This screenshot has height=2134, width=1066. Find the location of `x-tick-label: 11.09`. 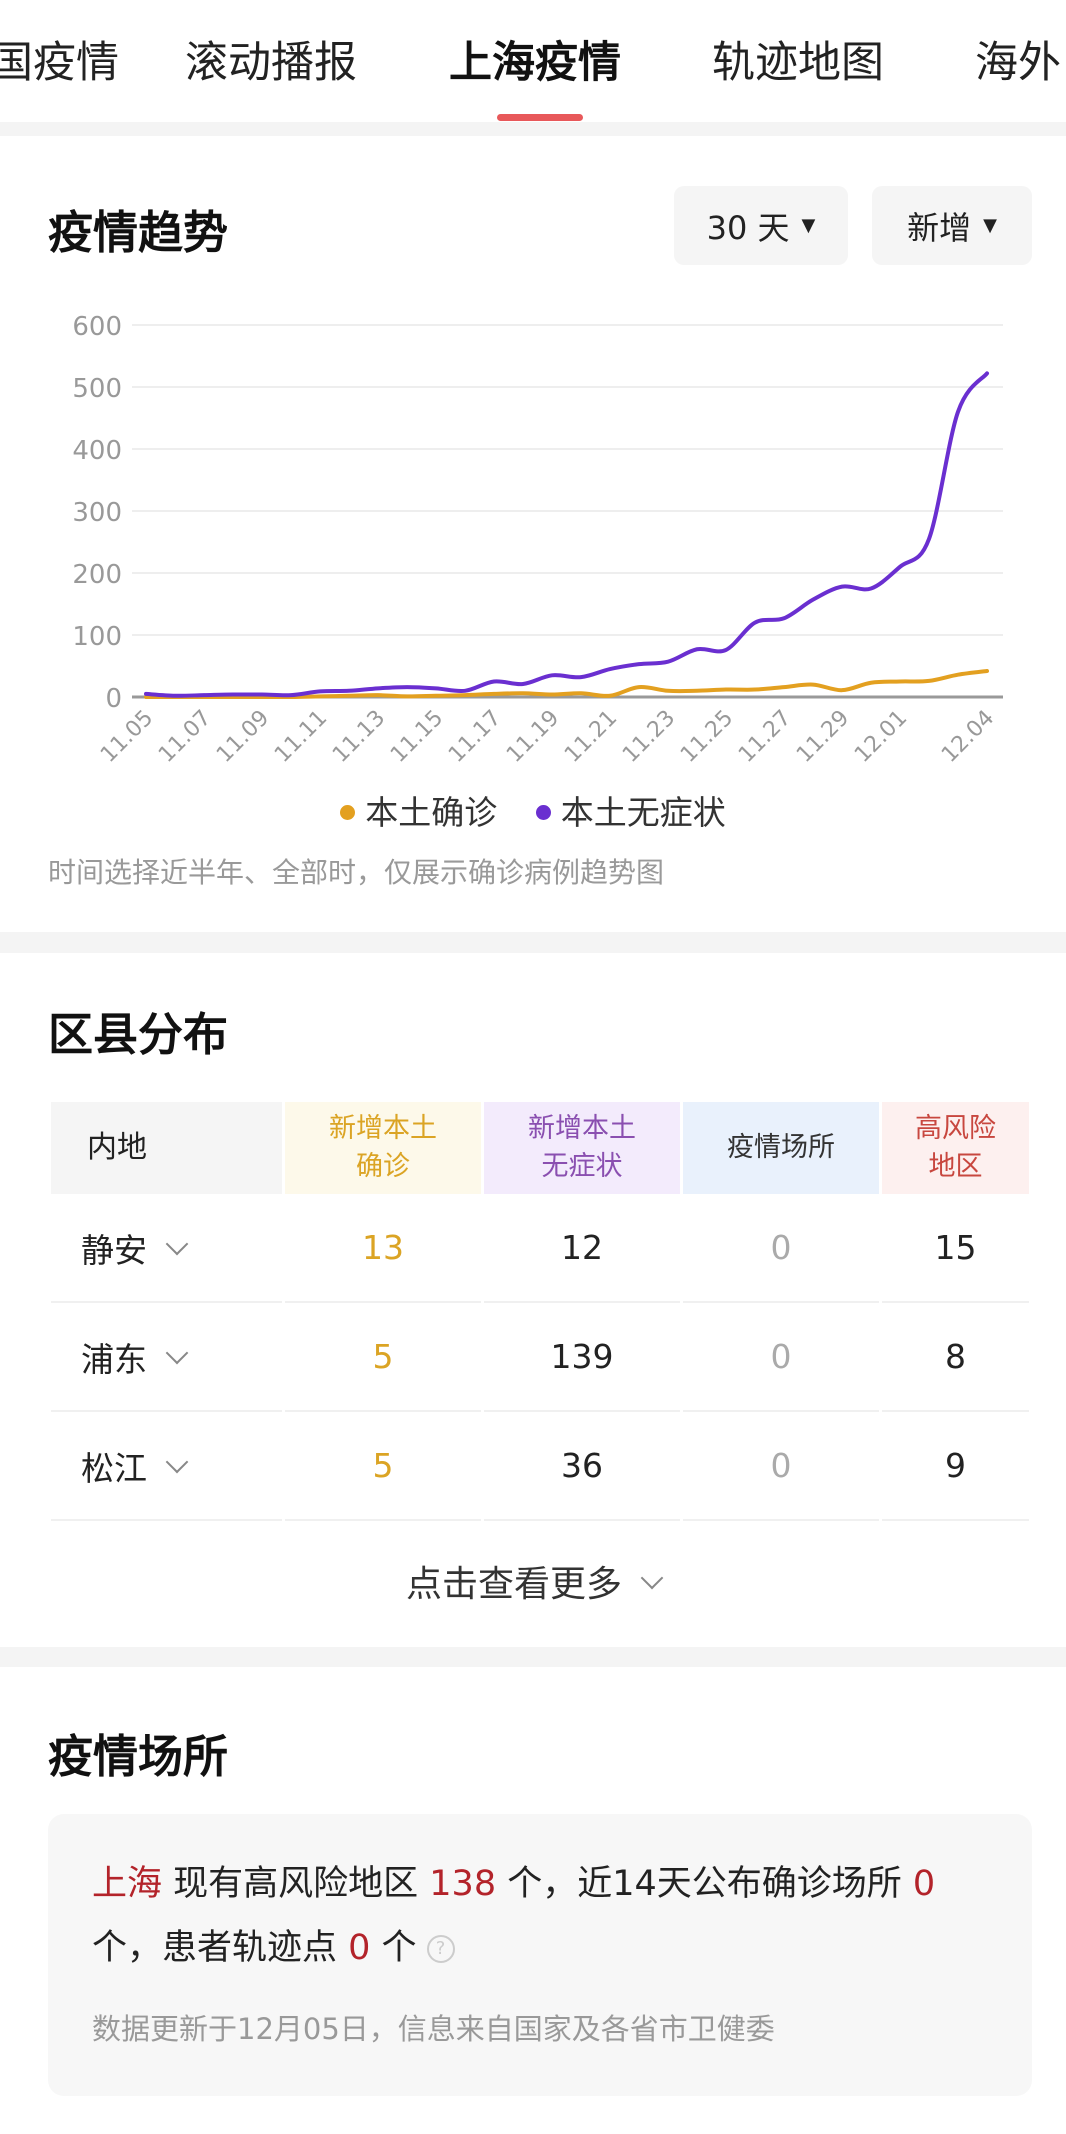

x-tick-label: 11.09 is located at coordinates (243, 737).